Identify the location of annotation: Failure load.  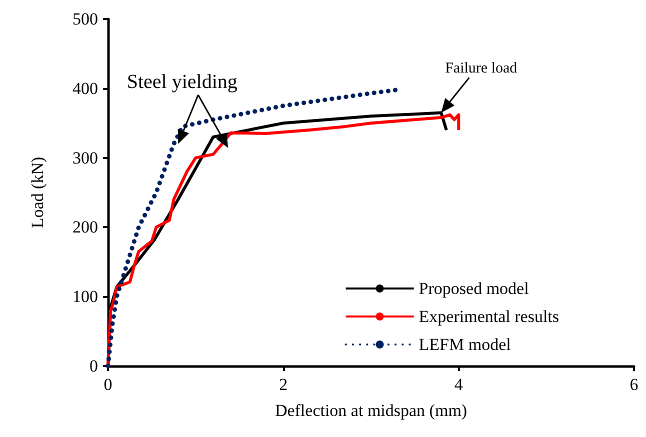
(481, 68).